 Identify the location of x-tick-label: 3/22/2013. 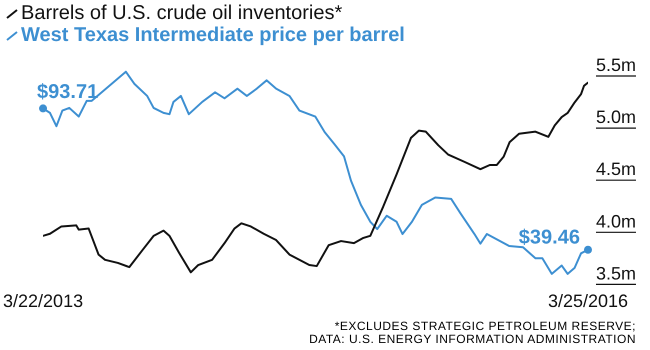
(43, 301).